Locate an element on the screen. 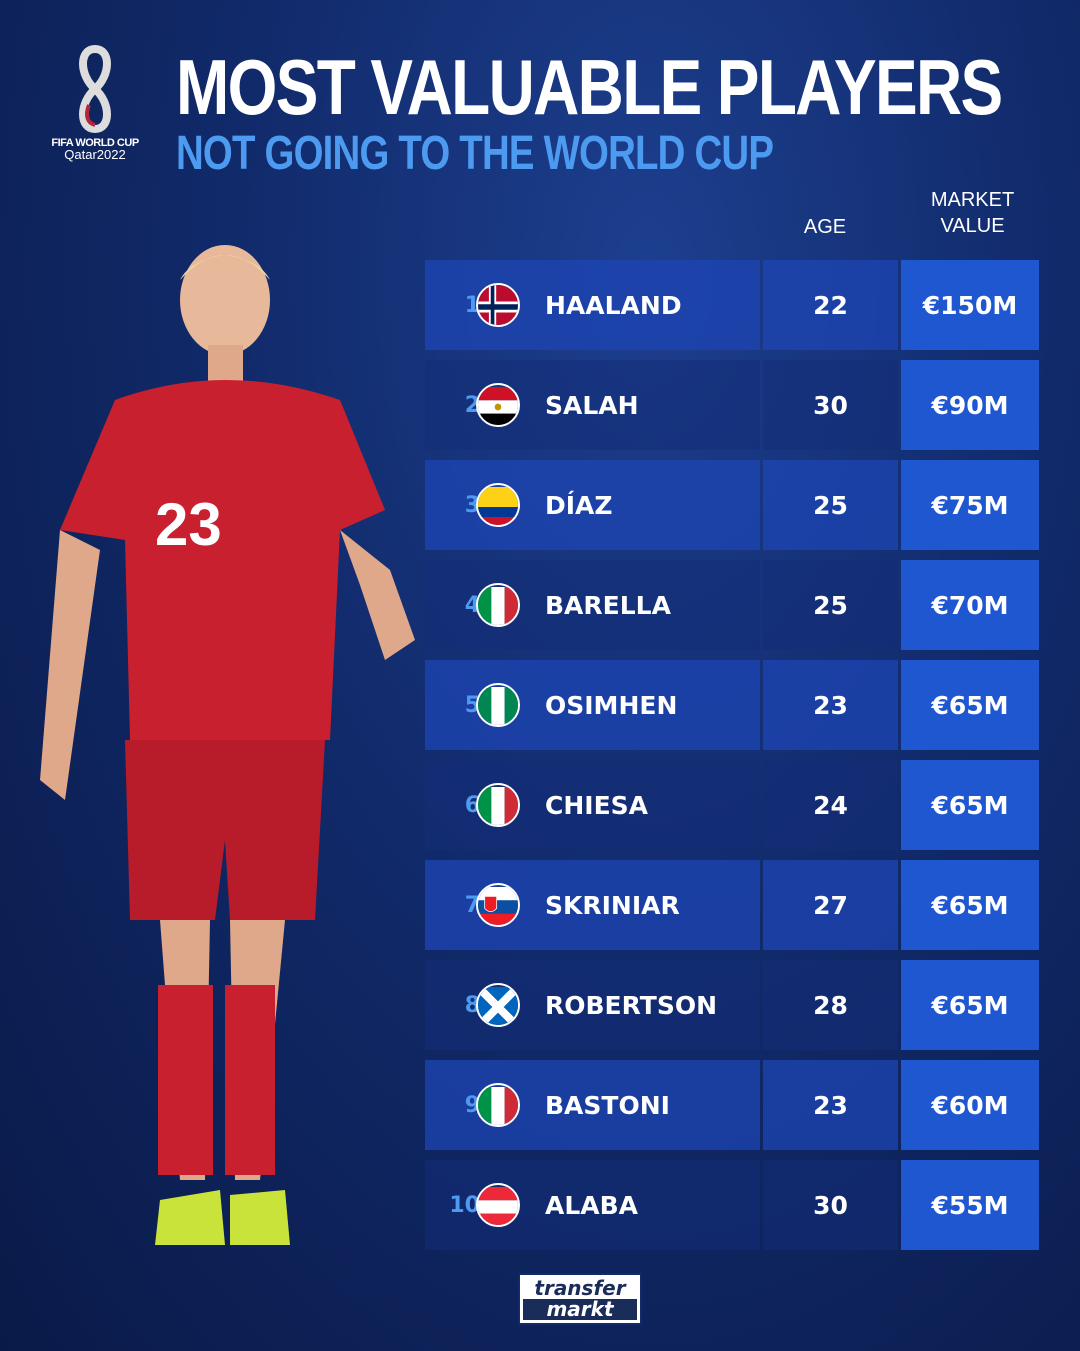 The height and width of the screenshot is (1351, 1080). egypt-flag-icon is located at coordinates (498, 405).